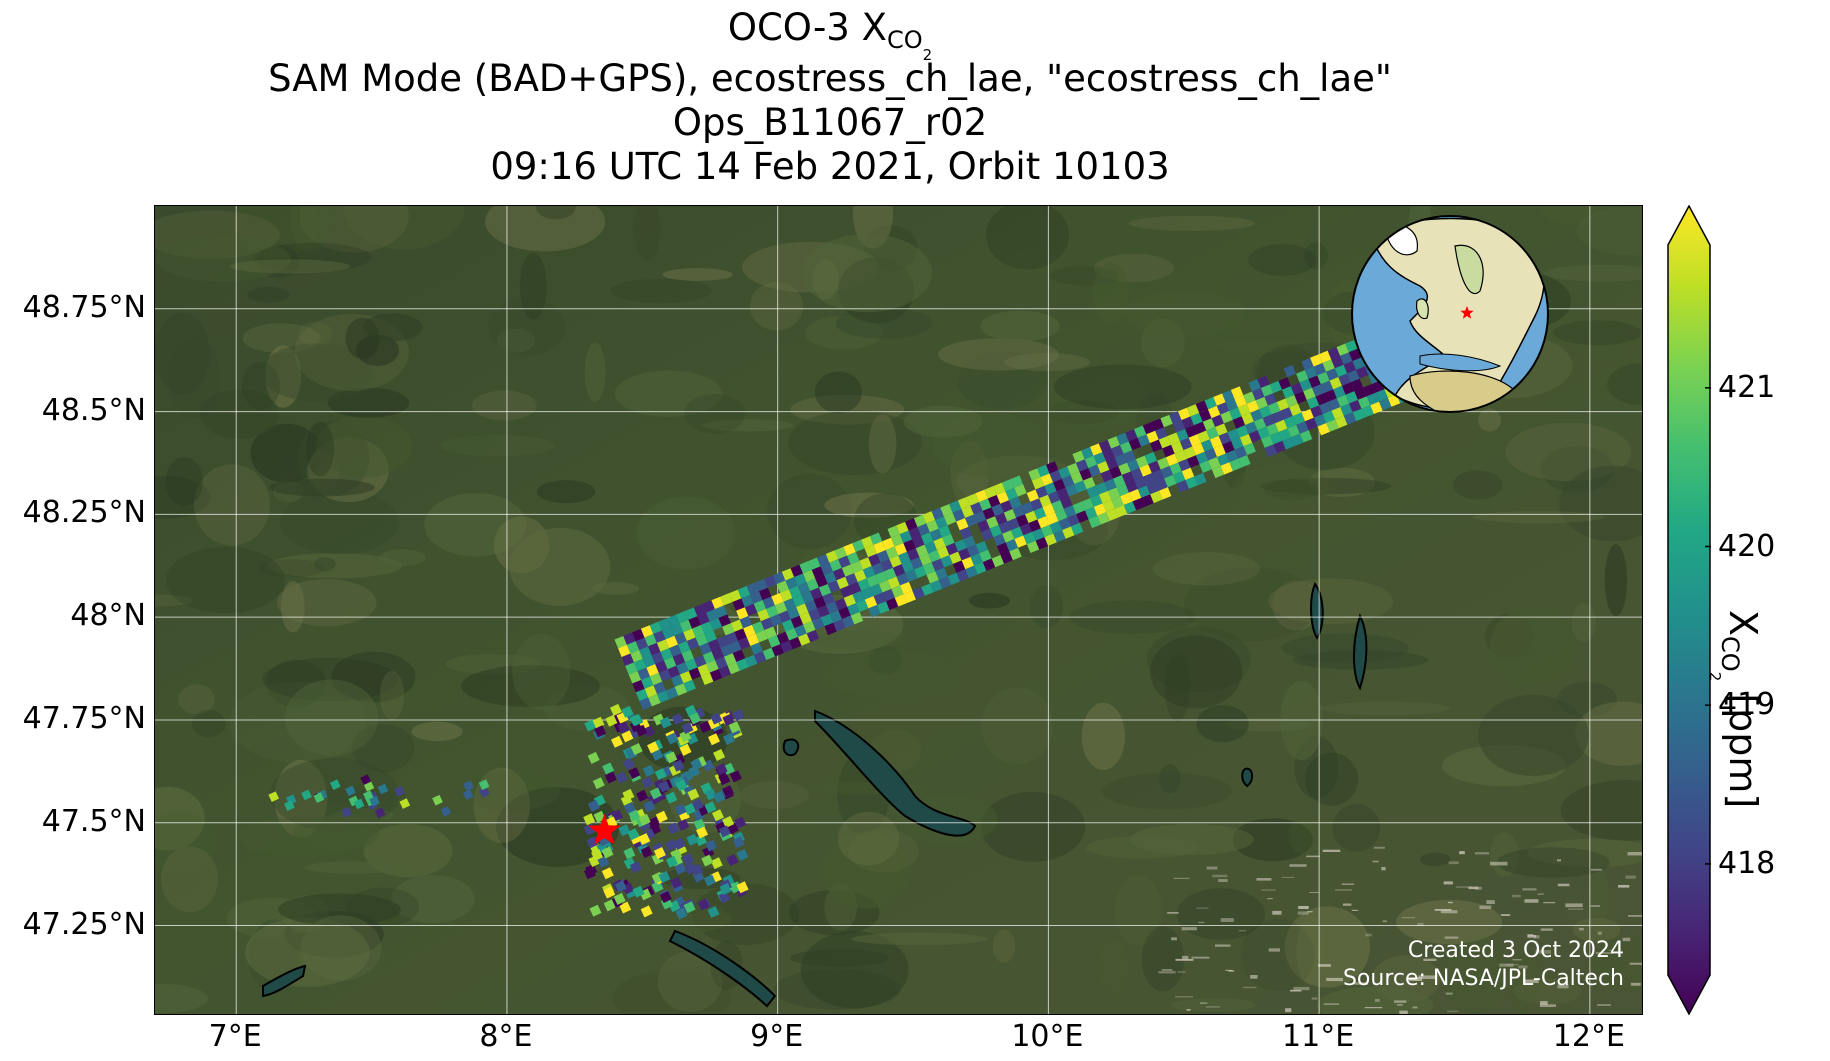 The height and width of the screenshot is (1061, 1830). I want to click on lake-ammersee, so click(1360, 652).